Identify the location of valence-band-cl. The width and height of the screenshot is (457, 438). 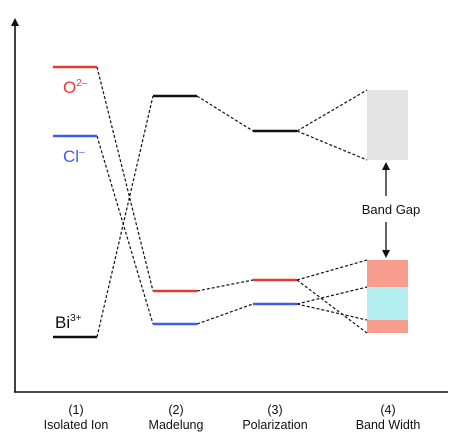
(387, 303).